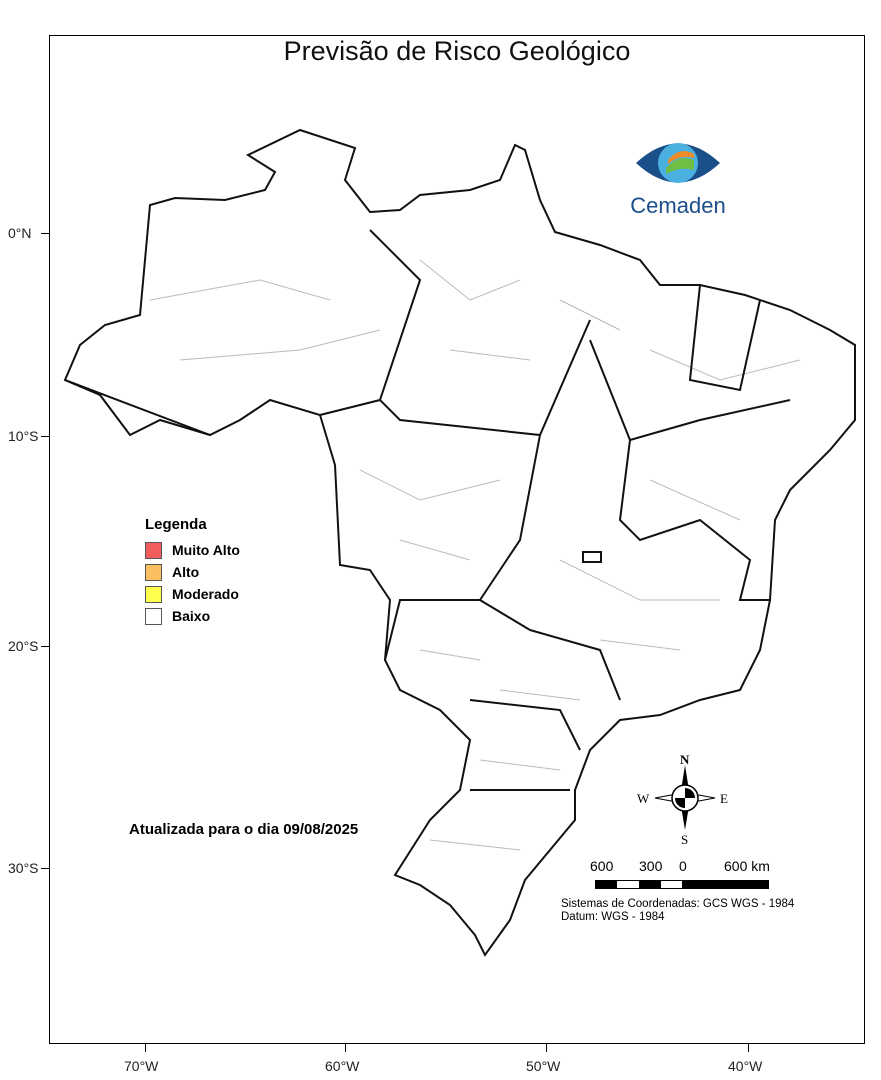  I want to click on legend-item: Alto, so click(192, 572).